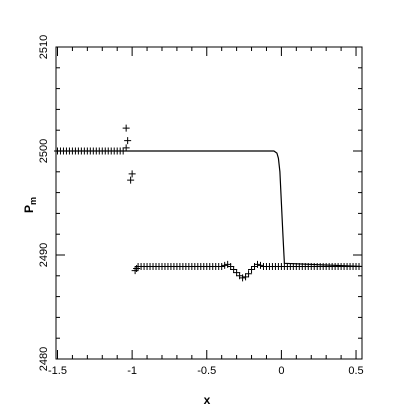 Image resolution: width=415 pixels, height=415 pixels. What do you see at coordinates (44, 47) in the screenshot?
I see `y-tick-label: 2510` at bounding box center [44, 47].